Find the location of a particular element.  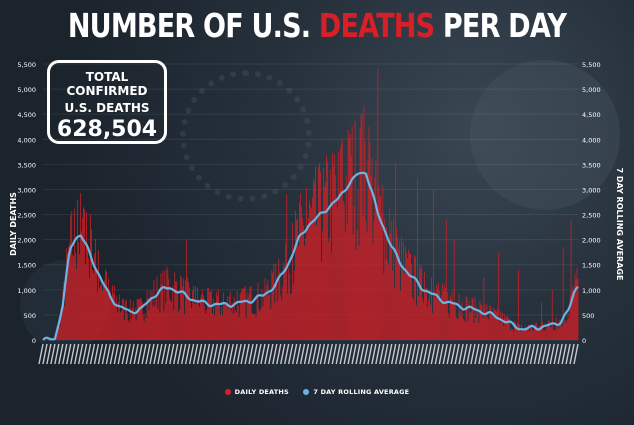

y-tick-label: 4,500 is located at coordinates (26, 115).